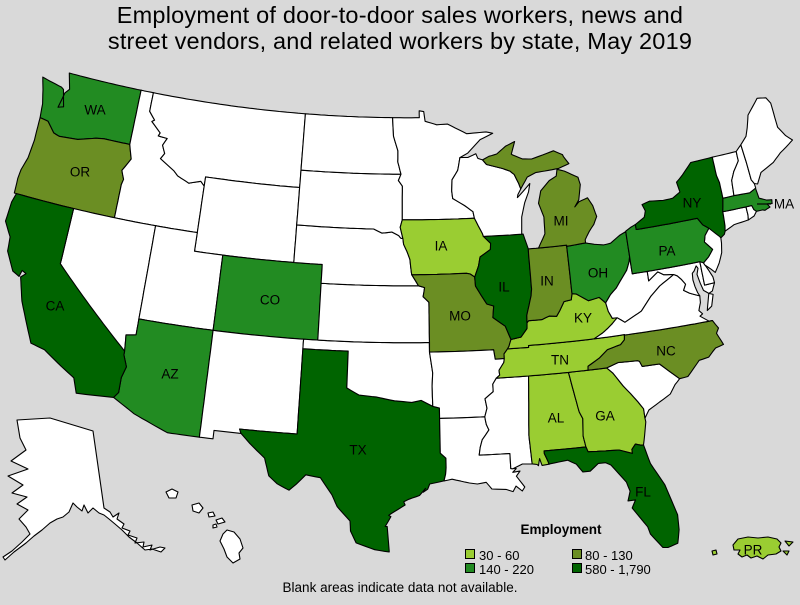  What do you see at coordinates (598, 273) in the screenshot?
I see `svg-text: OH` at bounding box center [598, 273].